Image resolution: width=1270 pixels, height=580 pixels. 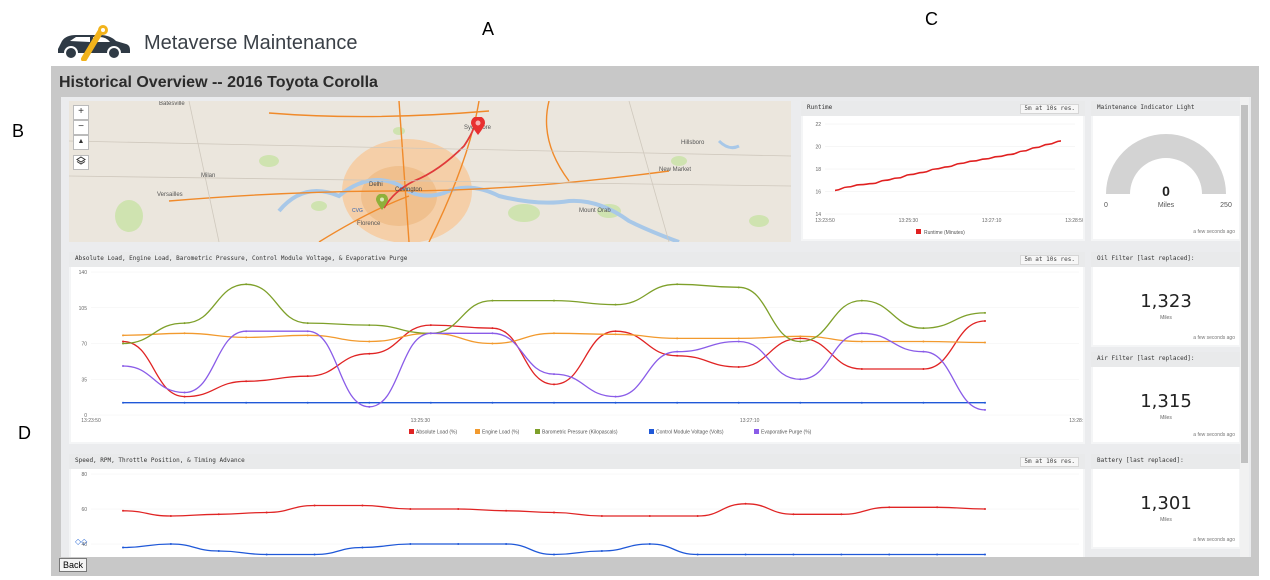 What do you see at coordinates (595, 211) in the screenshot?
I see `map-label-mount-orab: Mount Orab` at bounding box center [595, 211].